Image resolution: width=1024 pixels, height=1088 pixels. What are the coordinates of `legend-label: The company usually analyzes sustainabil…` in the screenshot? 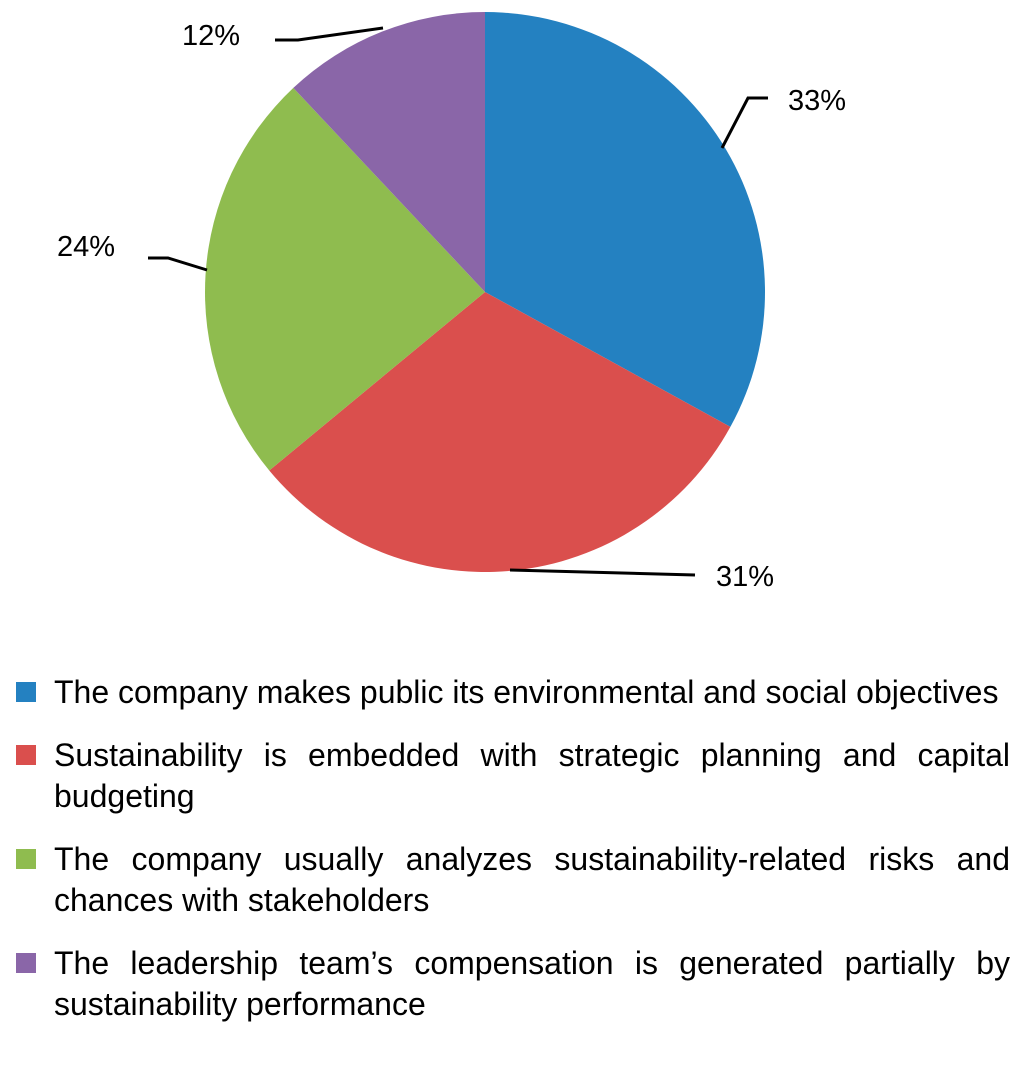 It's located at (532, 879).